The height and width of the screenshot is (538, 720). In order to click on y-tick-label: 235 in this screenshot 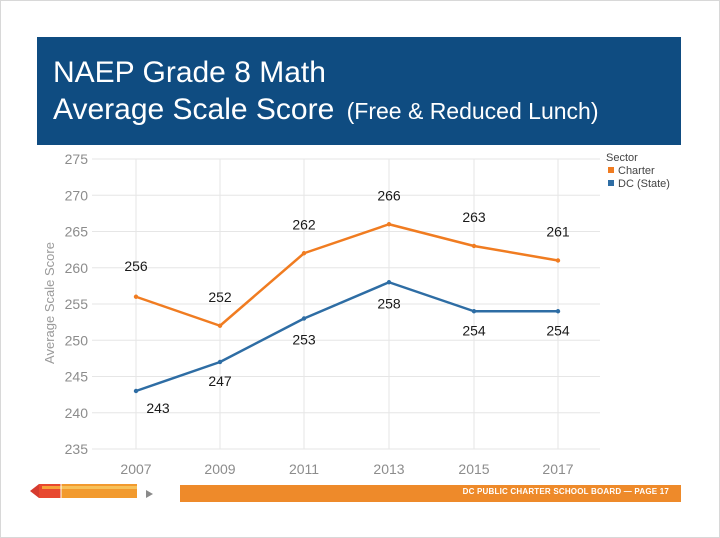, I will do `click(77, 449)`.